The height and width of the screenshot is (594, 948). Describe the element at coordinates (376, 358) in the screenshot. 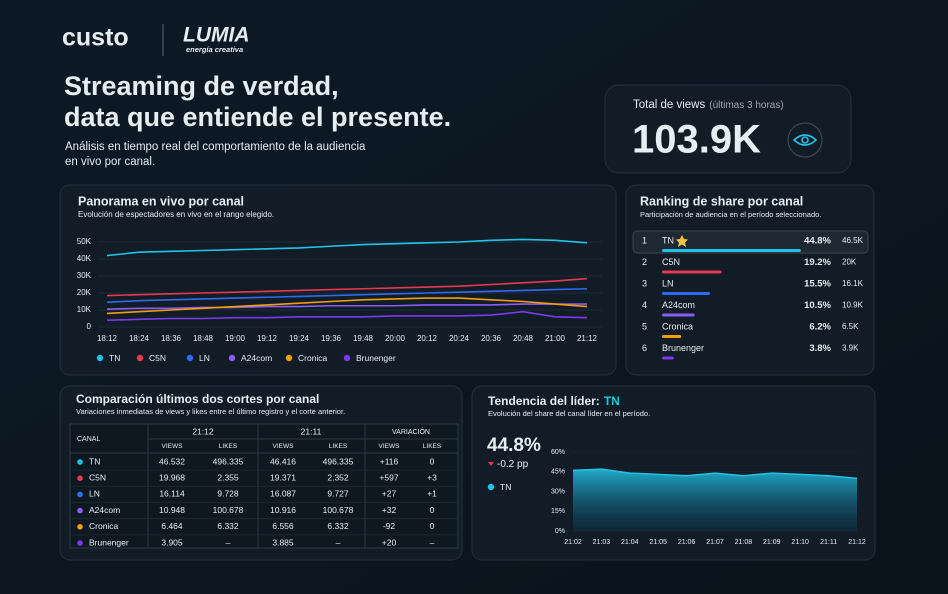

I see `legend-label: Brunenger` at that location.